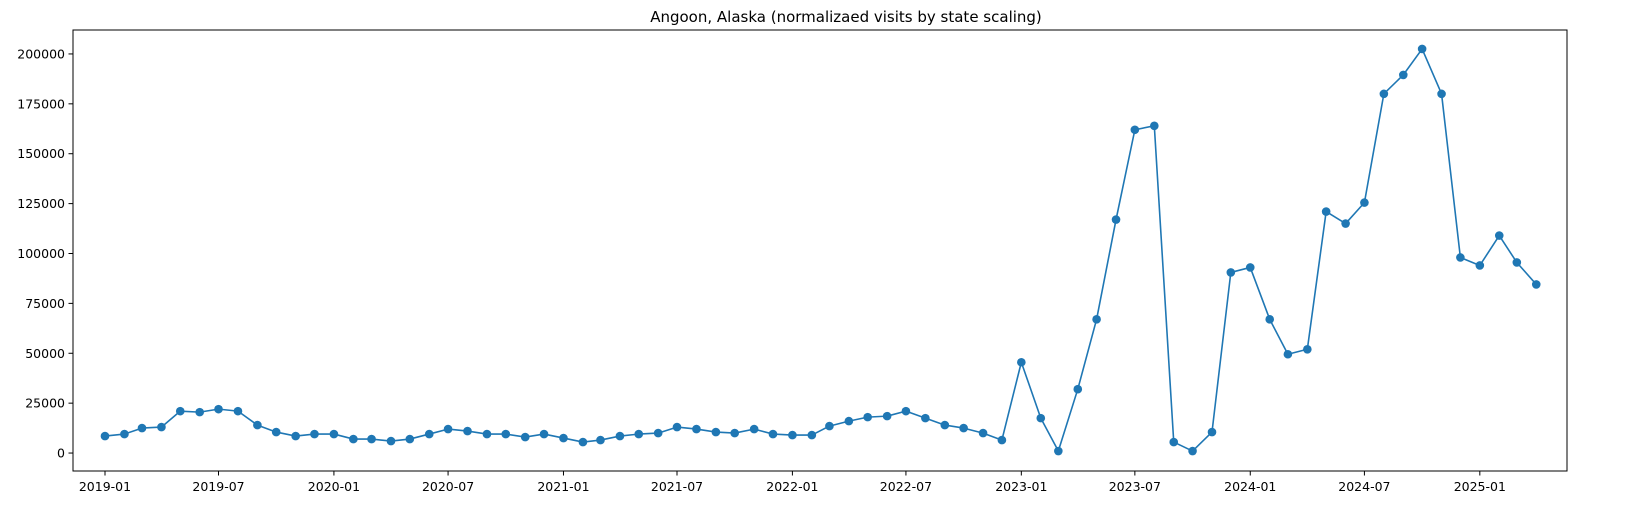 The width and height of the screenshot is (1632, 526). Describe the element at coordinates (563, 486) in the screenshot. I see `x-tick-label: 2021-01` at that location.